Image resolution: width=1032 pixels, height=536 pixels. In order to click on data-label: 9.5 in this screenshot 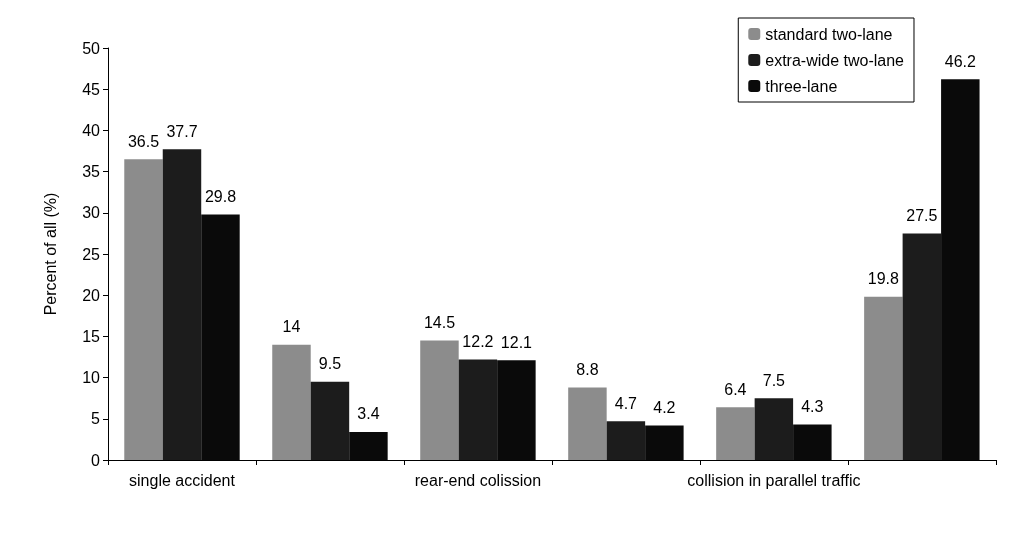, I will do `click(330, 364)`.